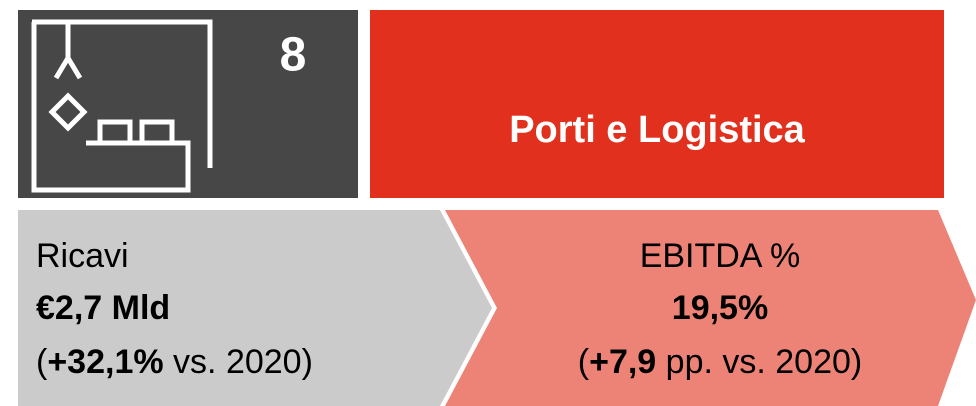 This screenshot has width=976, height=406. I want to click on change-rest: vs. 2020), so click(243, 362).